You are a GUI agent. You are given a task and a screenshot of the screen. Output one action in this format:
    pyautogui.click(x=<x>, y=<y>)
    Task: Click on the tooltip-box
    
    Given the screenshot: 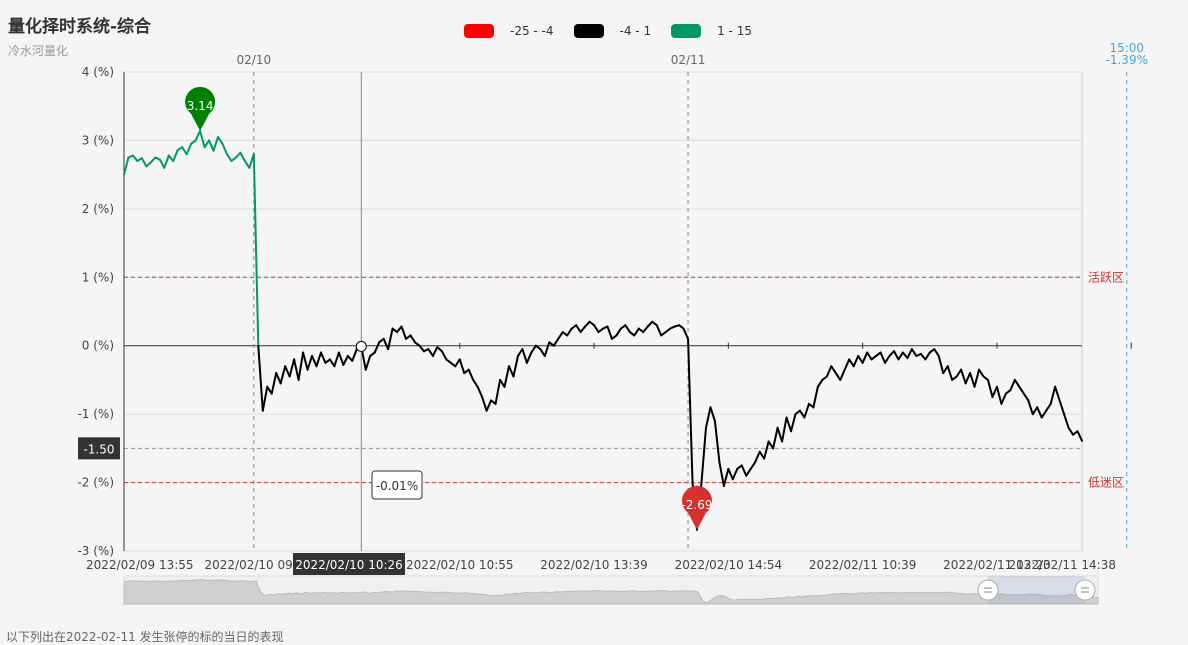 What is the action you would take?
    pyautogui.click(x=397, y=485)
    